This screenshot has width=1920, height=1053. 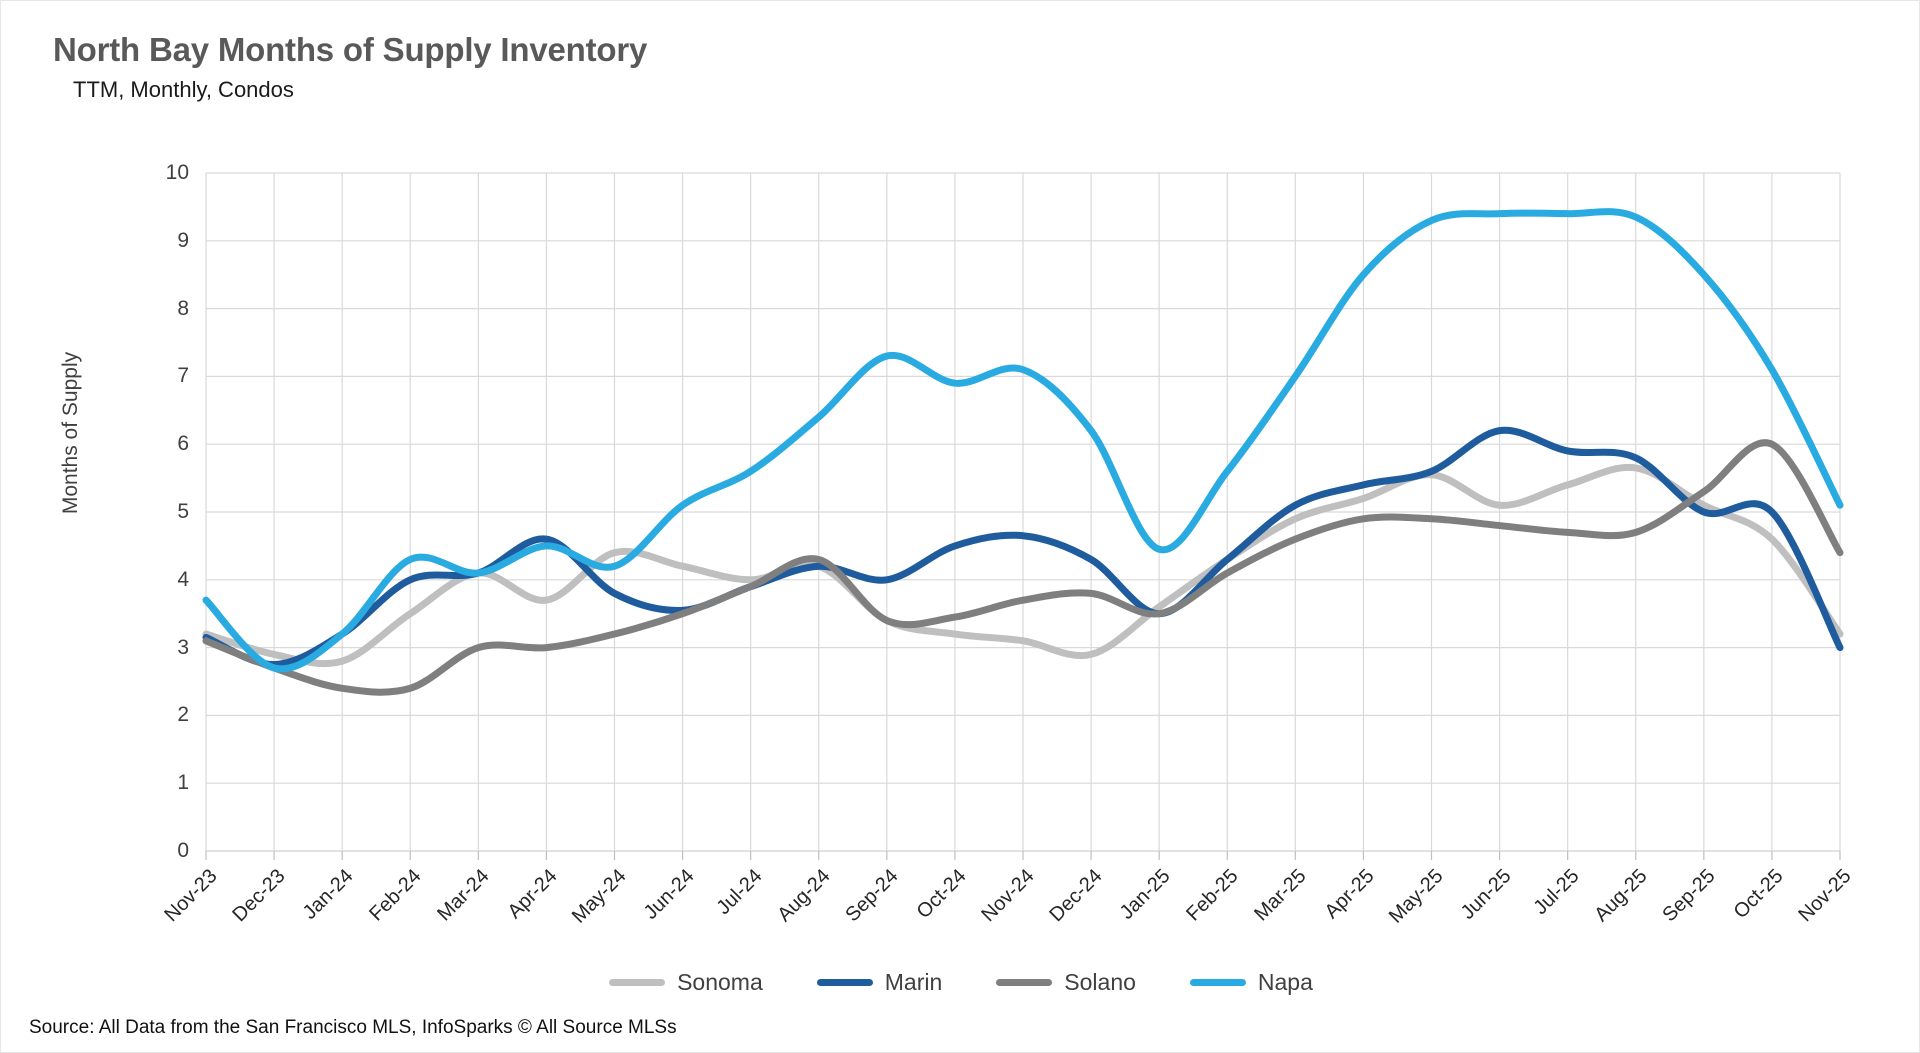 I want to click on legend-swatch-napa, so click(x=1217, y=982).